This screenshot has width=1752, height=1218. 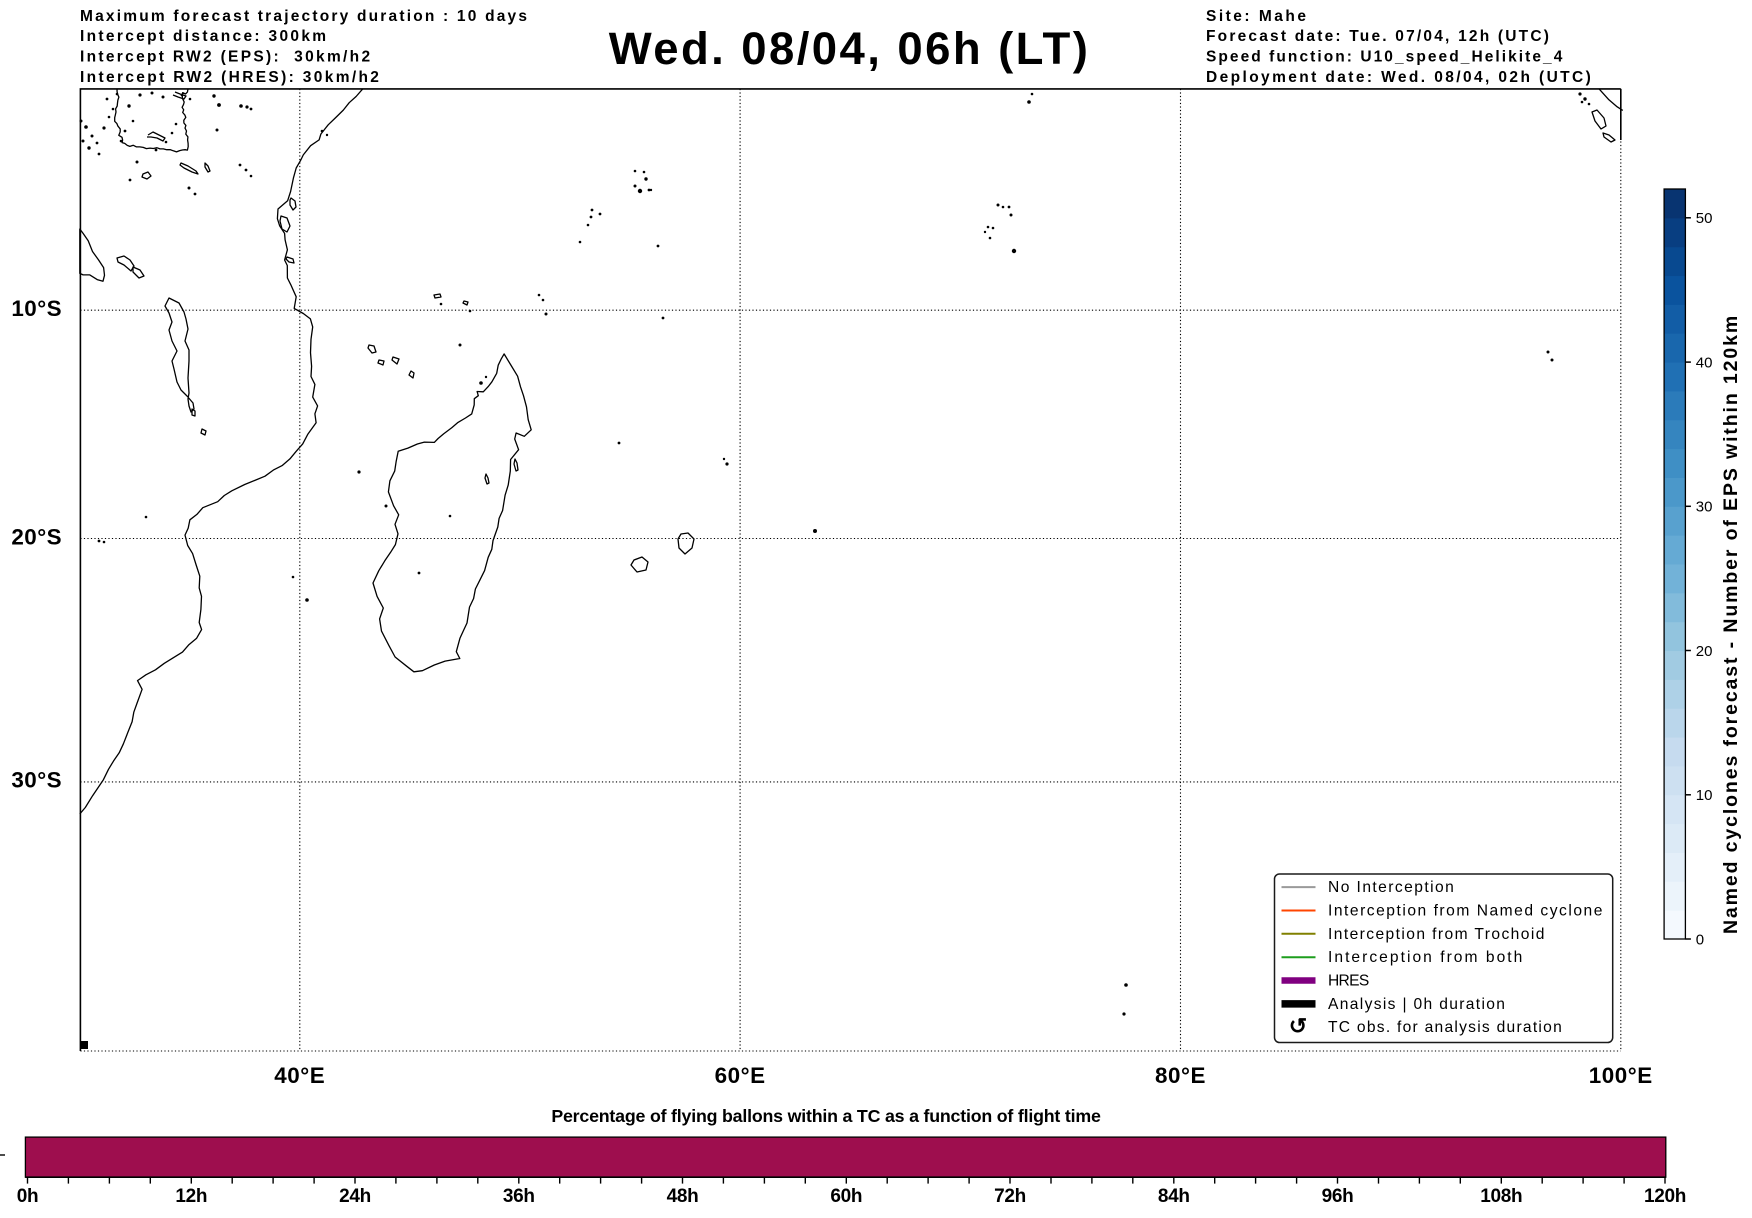 I want to click on svg-text: 120h, so click(x=1665, y=1196).